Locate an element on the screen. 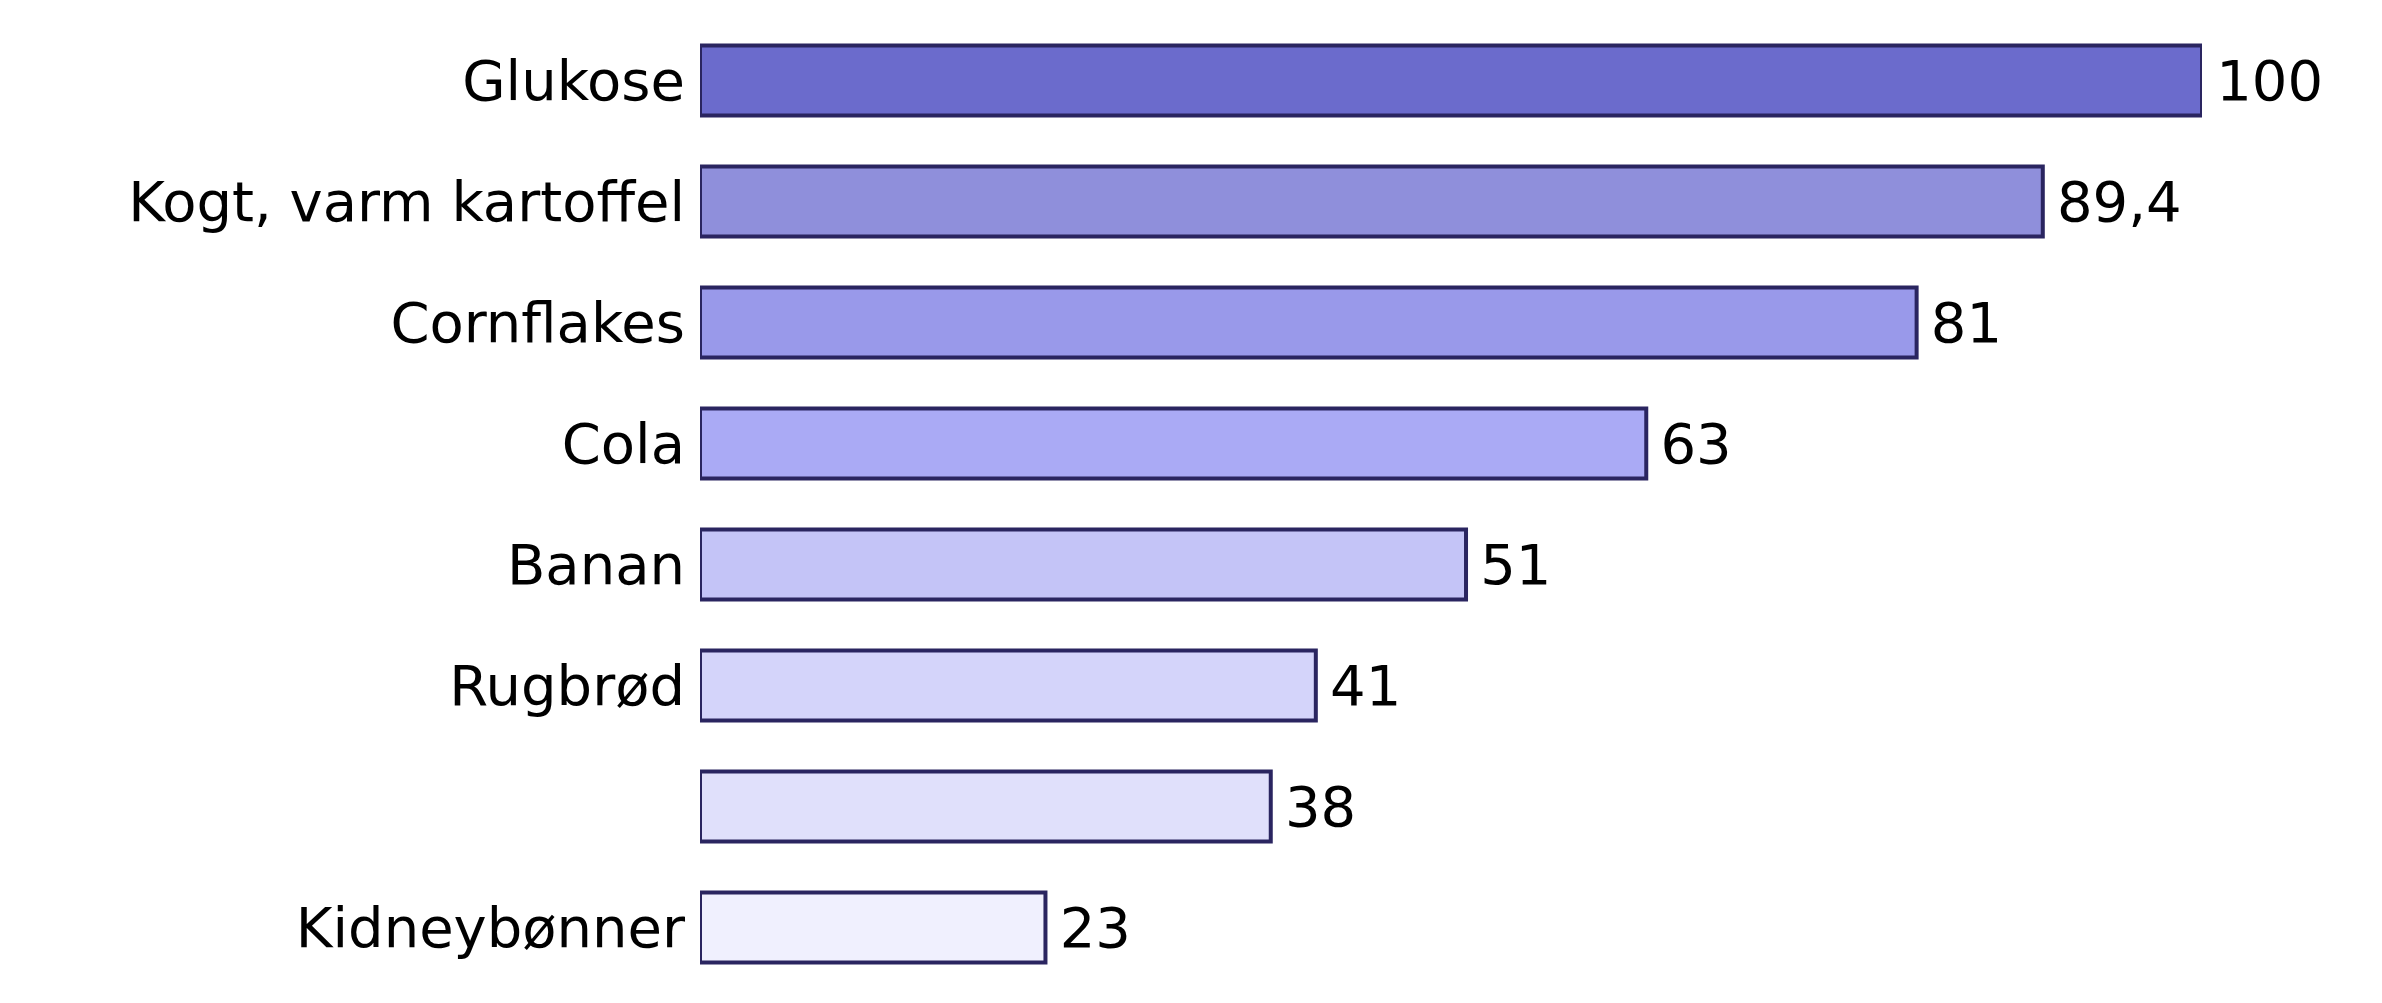 This screenshot has height=1003, width=2382. y-tick-label: Kidneybønner is located at coordinates (490, 928).